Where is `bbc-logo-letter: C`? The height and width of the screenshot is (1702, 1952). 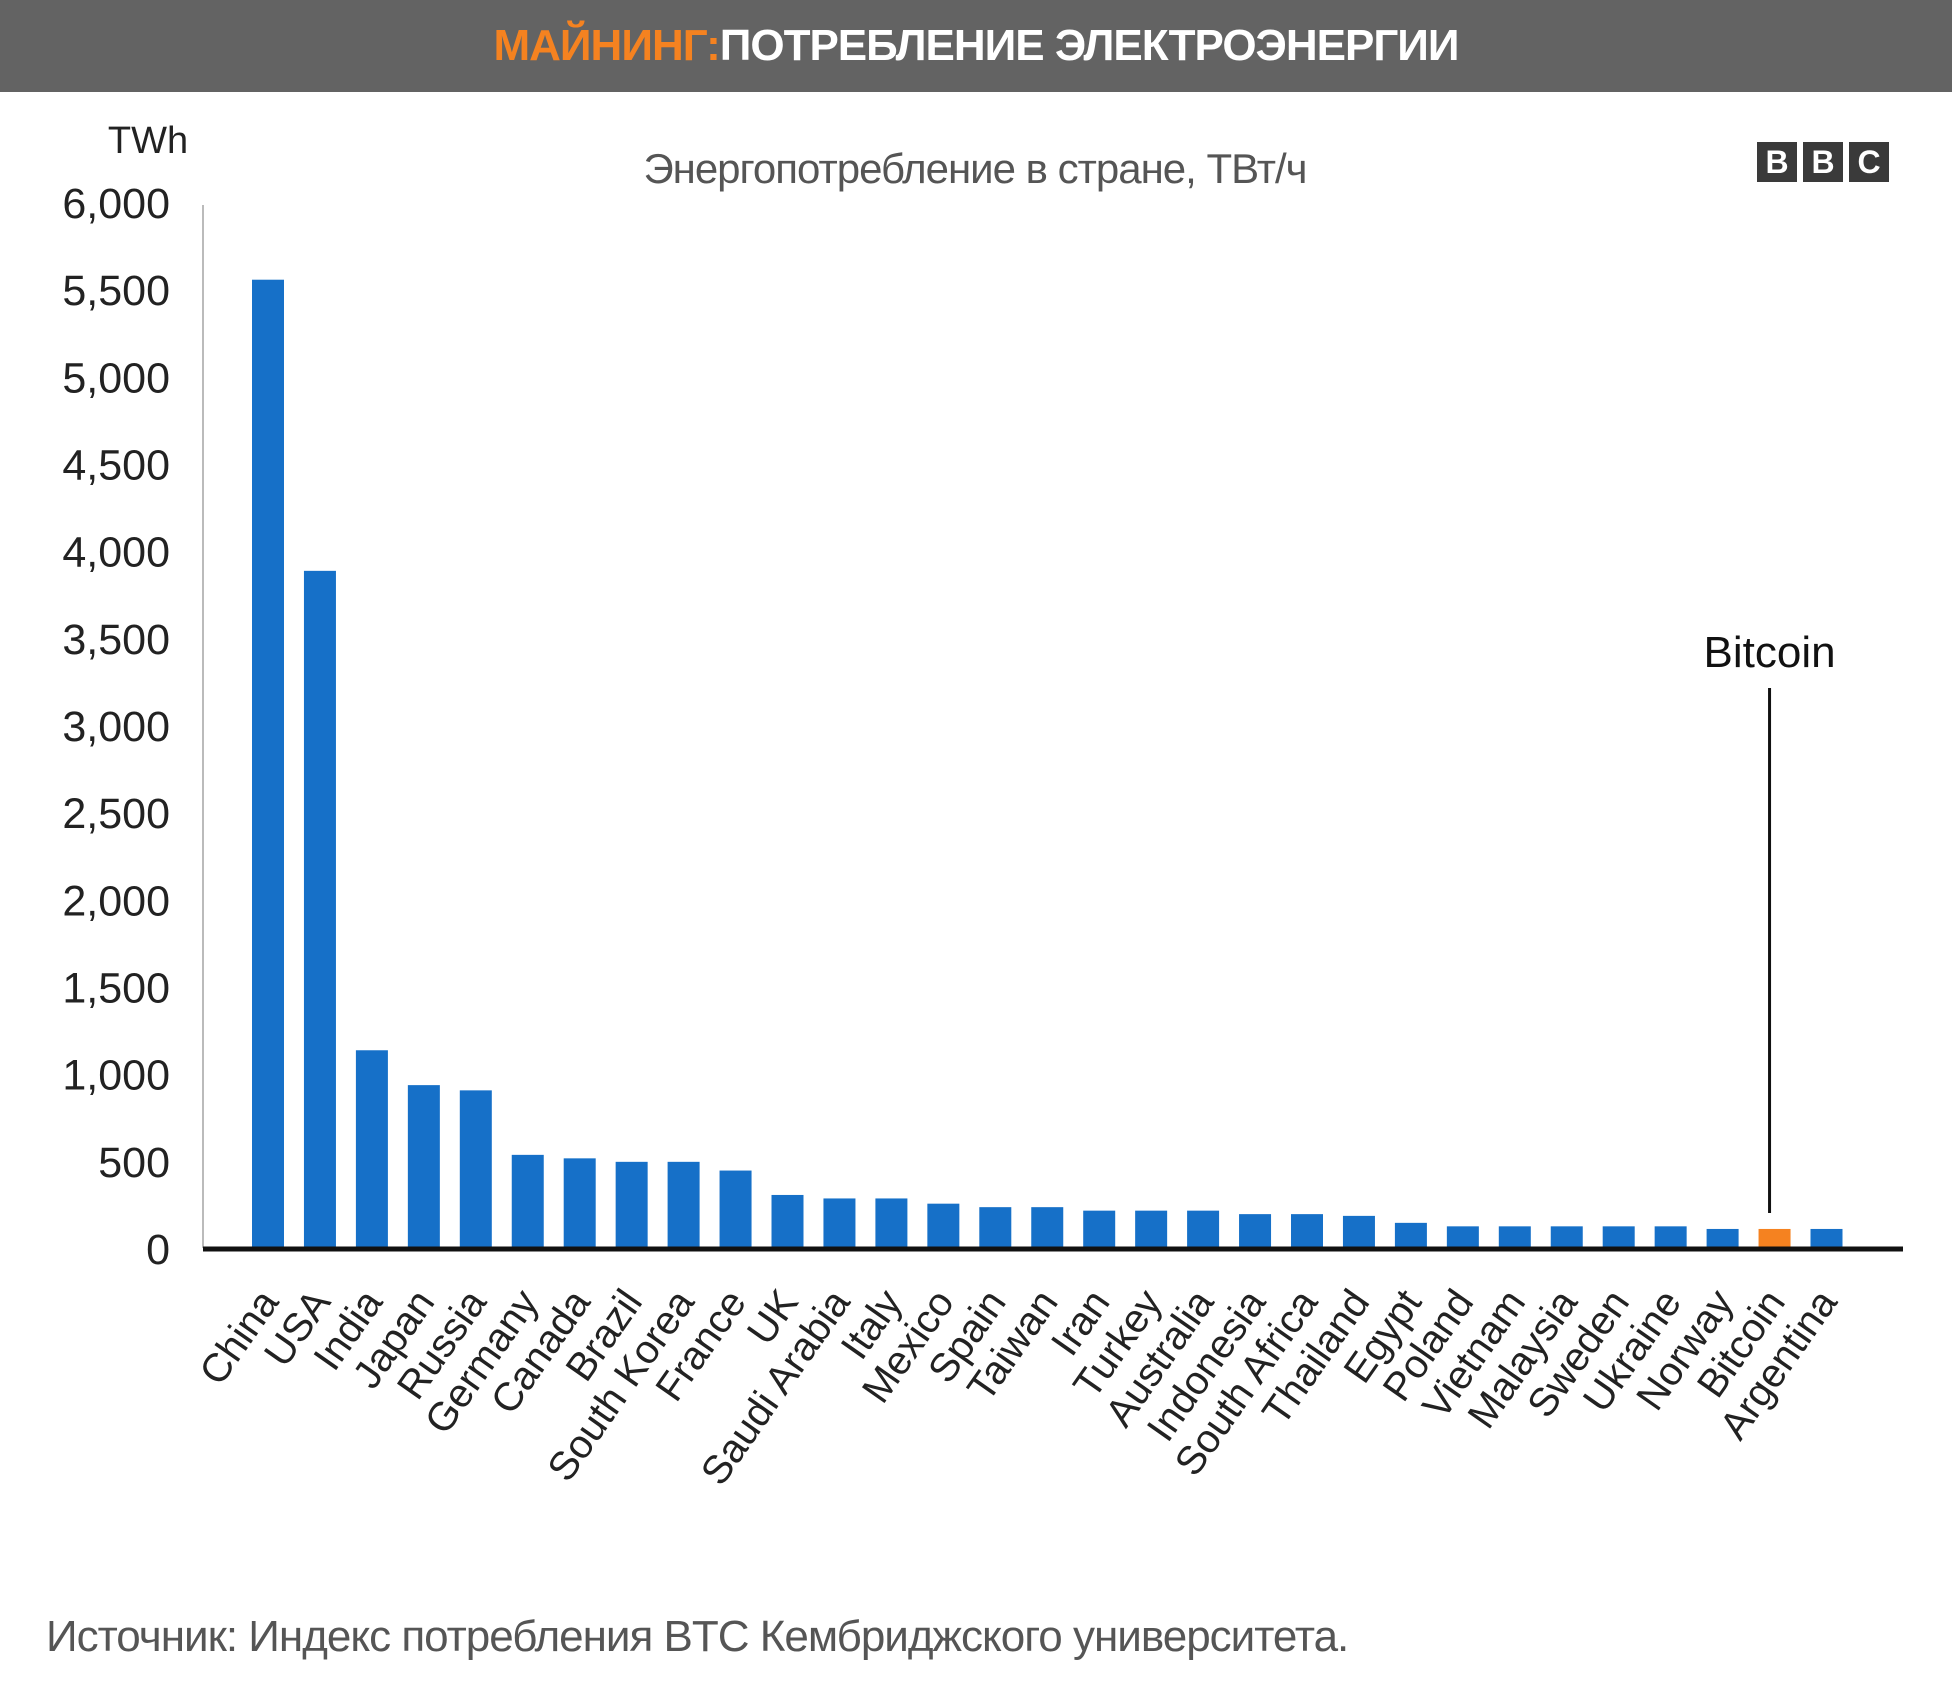 bbc-logo-letter: C is located at coordinates (1869, 162).